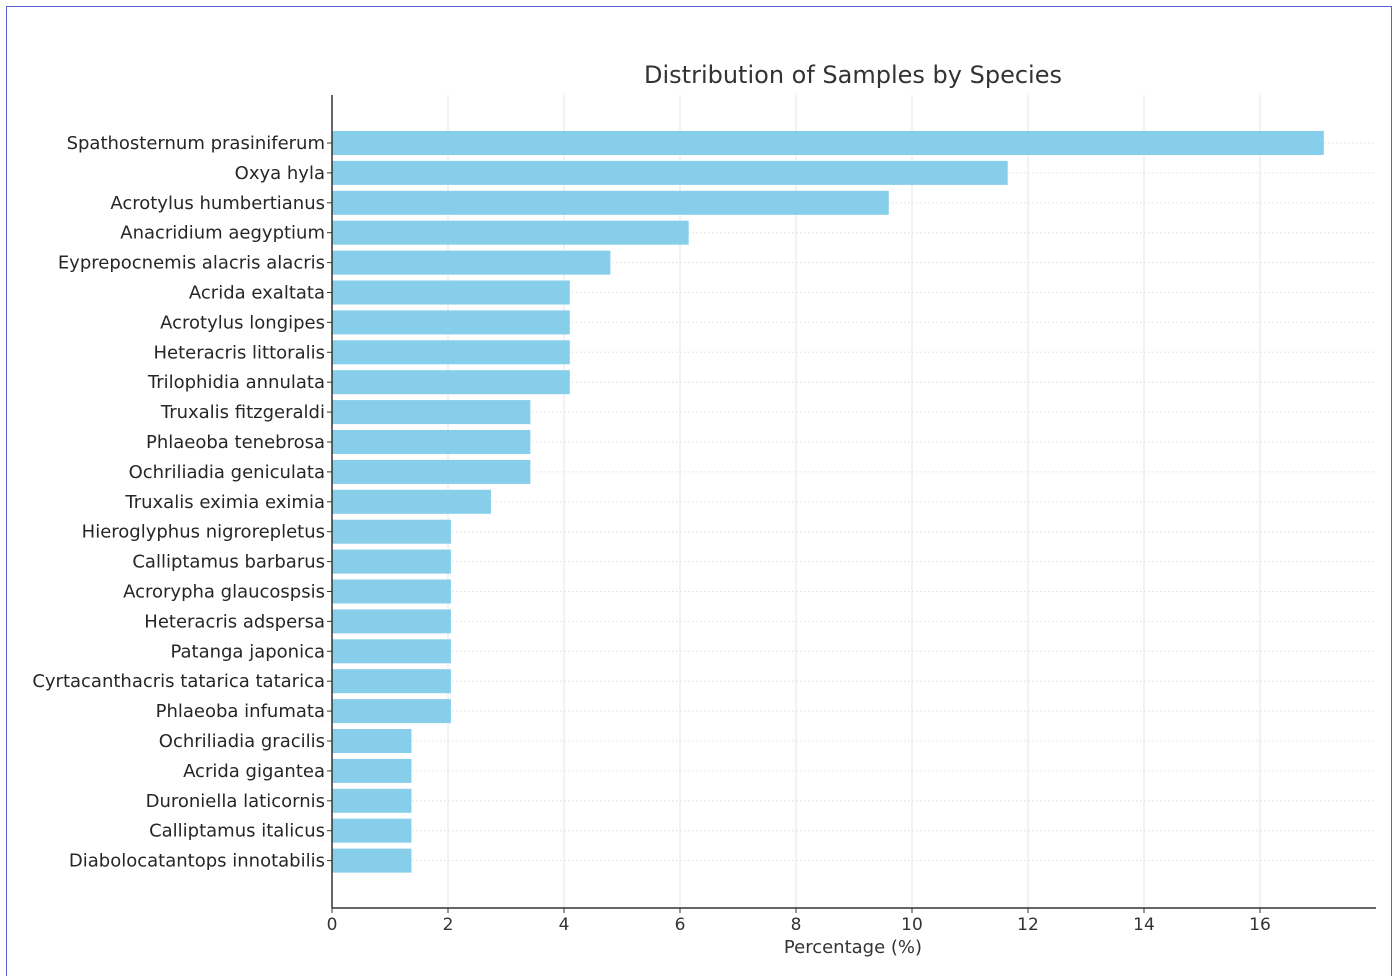 The image size is (1395, 976). I want to click on x-tick-label: 2, so click(448, 925).